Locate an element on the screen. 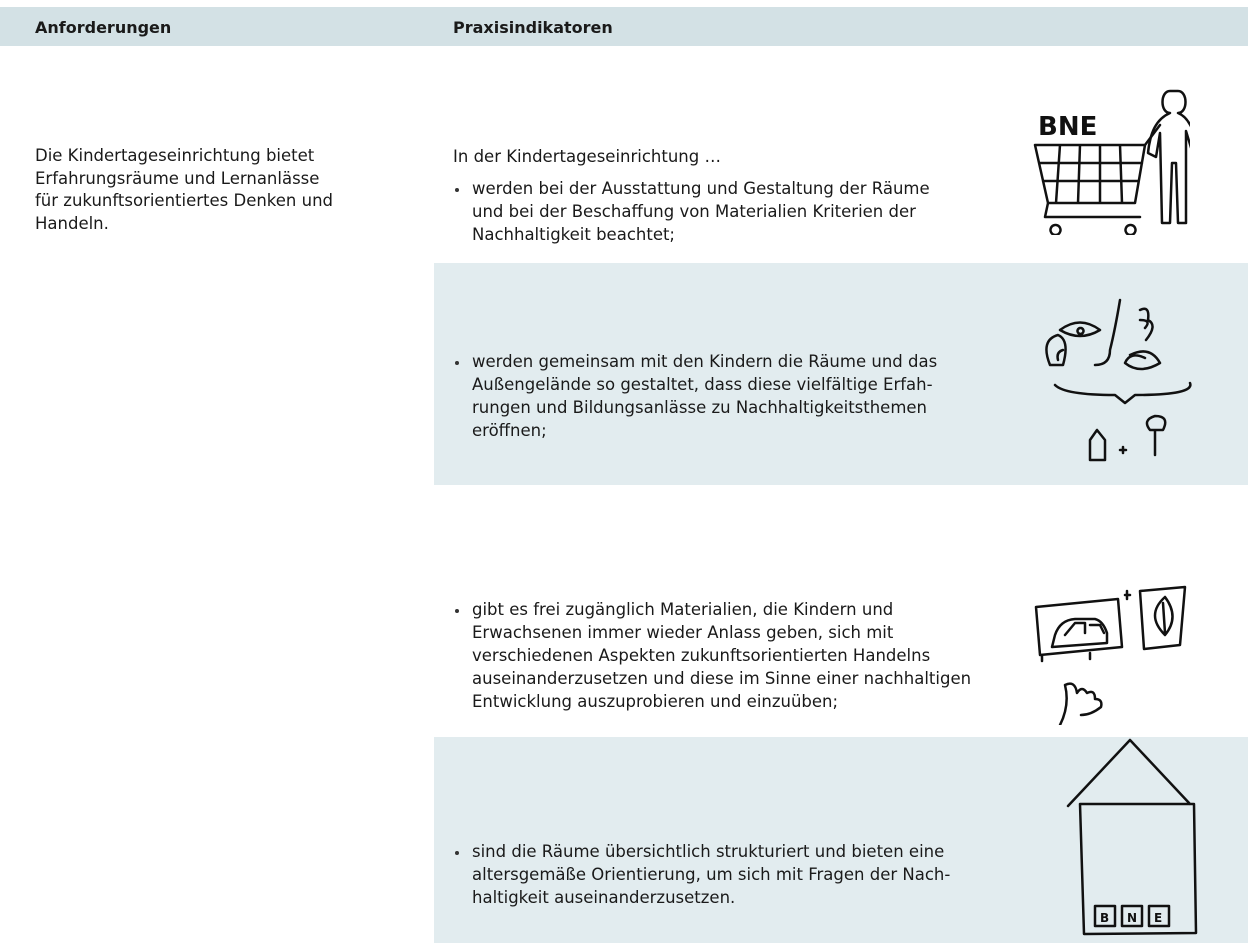 The image size is (1248, 946). item-line: eröffnen; is located at coordinates (509, 430).